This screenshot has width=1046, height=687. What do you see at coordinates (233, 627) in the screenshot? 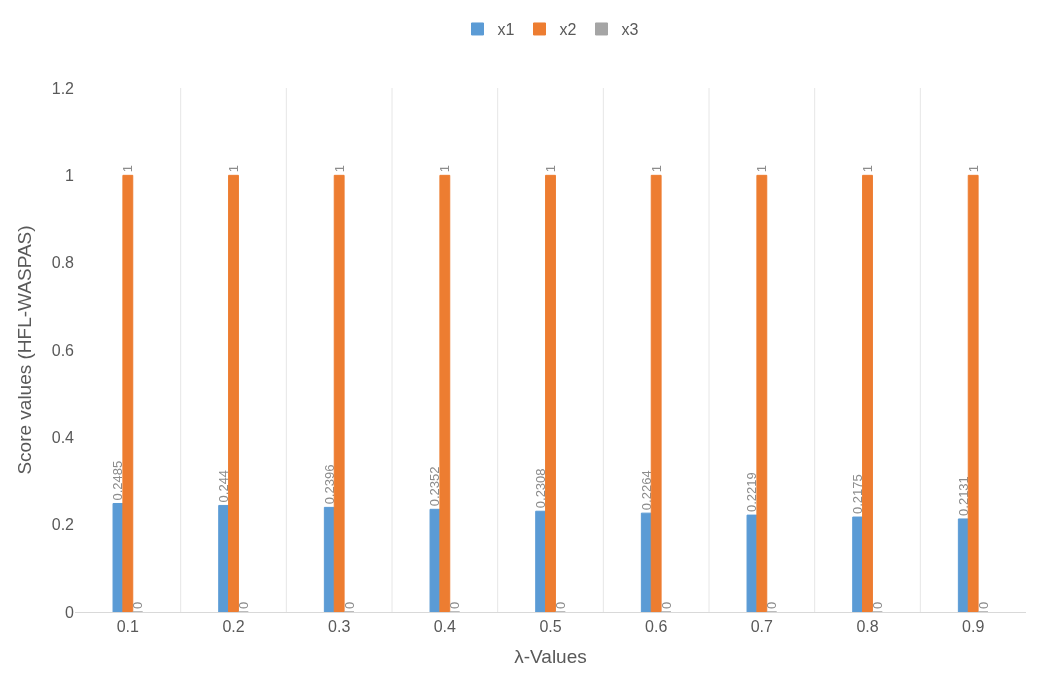
I see `x-tick-label: 0.2` at bounding box center [233, 627].